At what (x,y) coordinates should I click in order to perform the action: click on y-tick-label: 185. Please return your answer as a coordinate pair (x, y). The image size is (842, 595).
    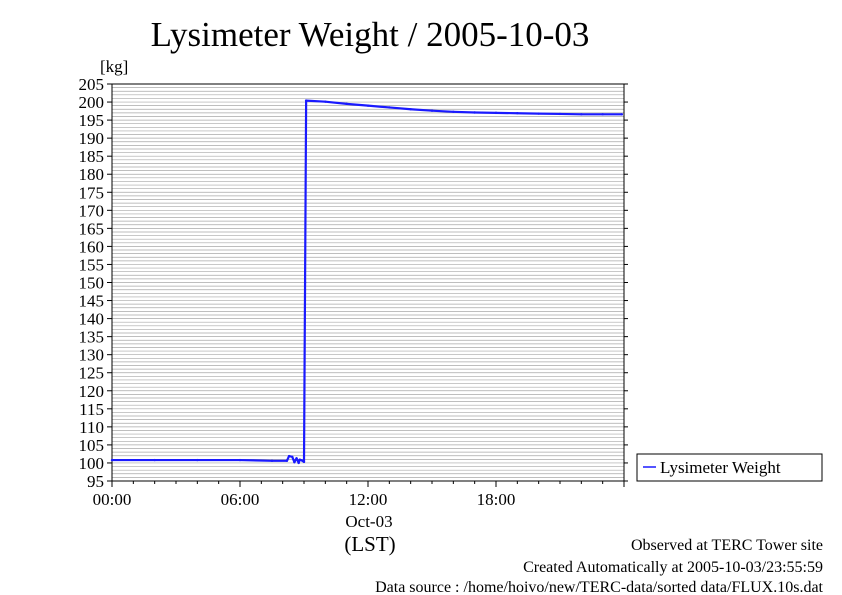
    Looking at the image, I should click on (92, 156).